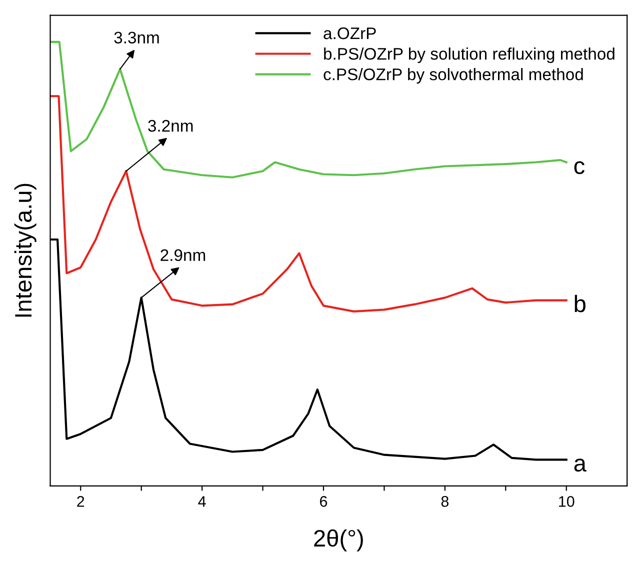 The image size is (636, 567). Describe the element at coordinates (580, 303) in the screenshot. I see `annotation: b` at that location.